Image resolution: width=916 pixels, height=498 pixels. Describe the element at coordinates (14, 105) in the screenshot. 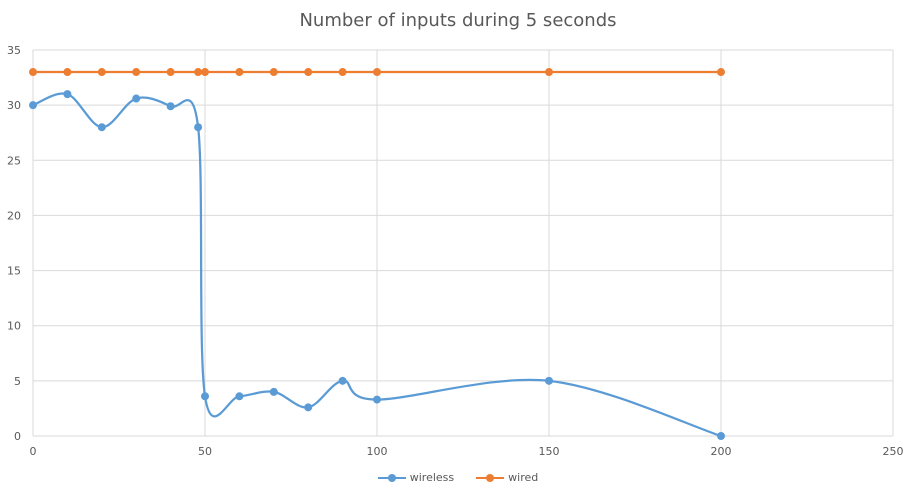

I see `y-tick-label: 30` at that location.